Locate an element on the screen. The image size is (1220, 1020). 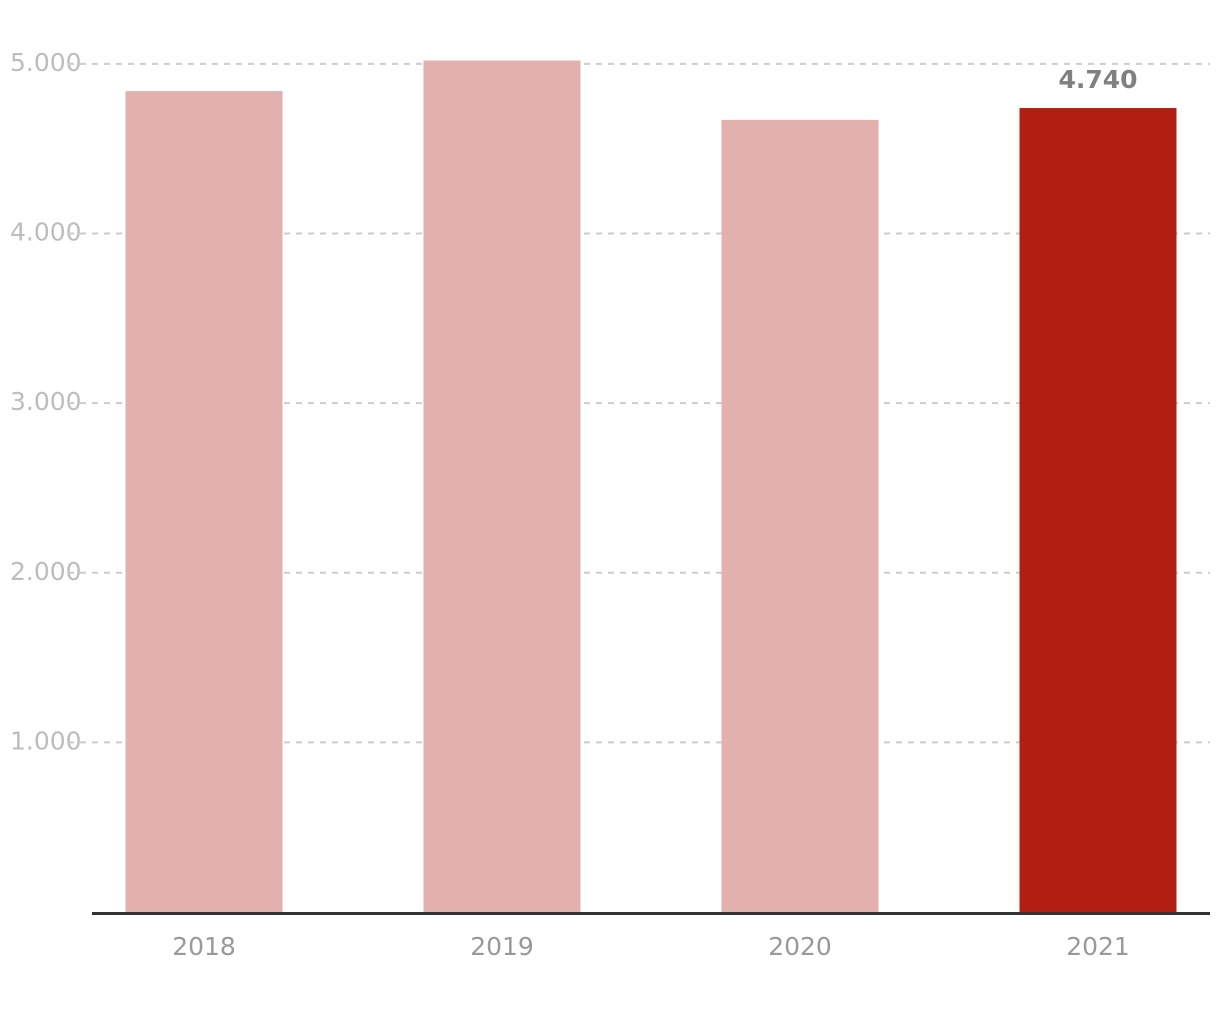
y-tick-label: 1.000 is located at coordinates (46, 740).